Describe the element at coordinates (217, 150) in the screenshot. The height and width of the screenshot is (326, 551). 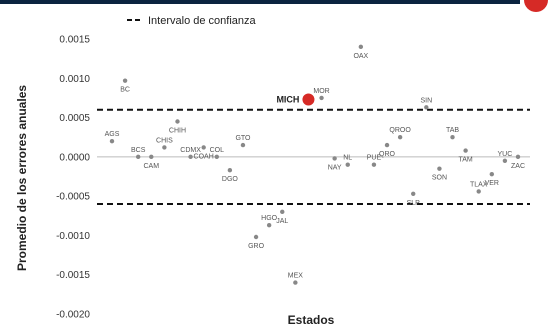
I see `point-label: COL` at that location.